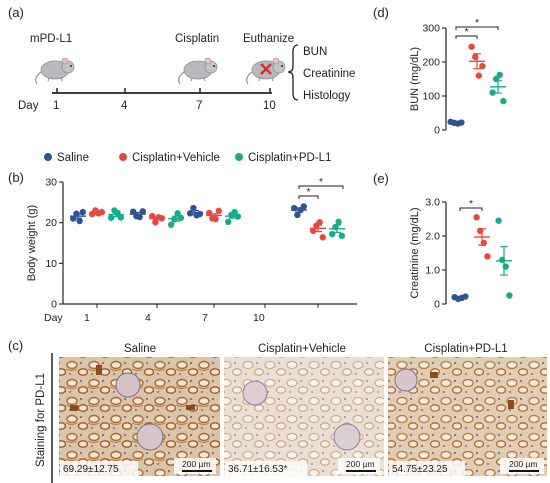  What do you see at coordinates (293, 72) in the screenshot?
I see `readout-brace` at bounding box center [293, 72].